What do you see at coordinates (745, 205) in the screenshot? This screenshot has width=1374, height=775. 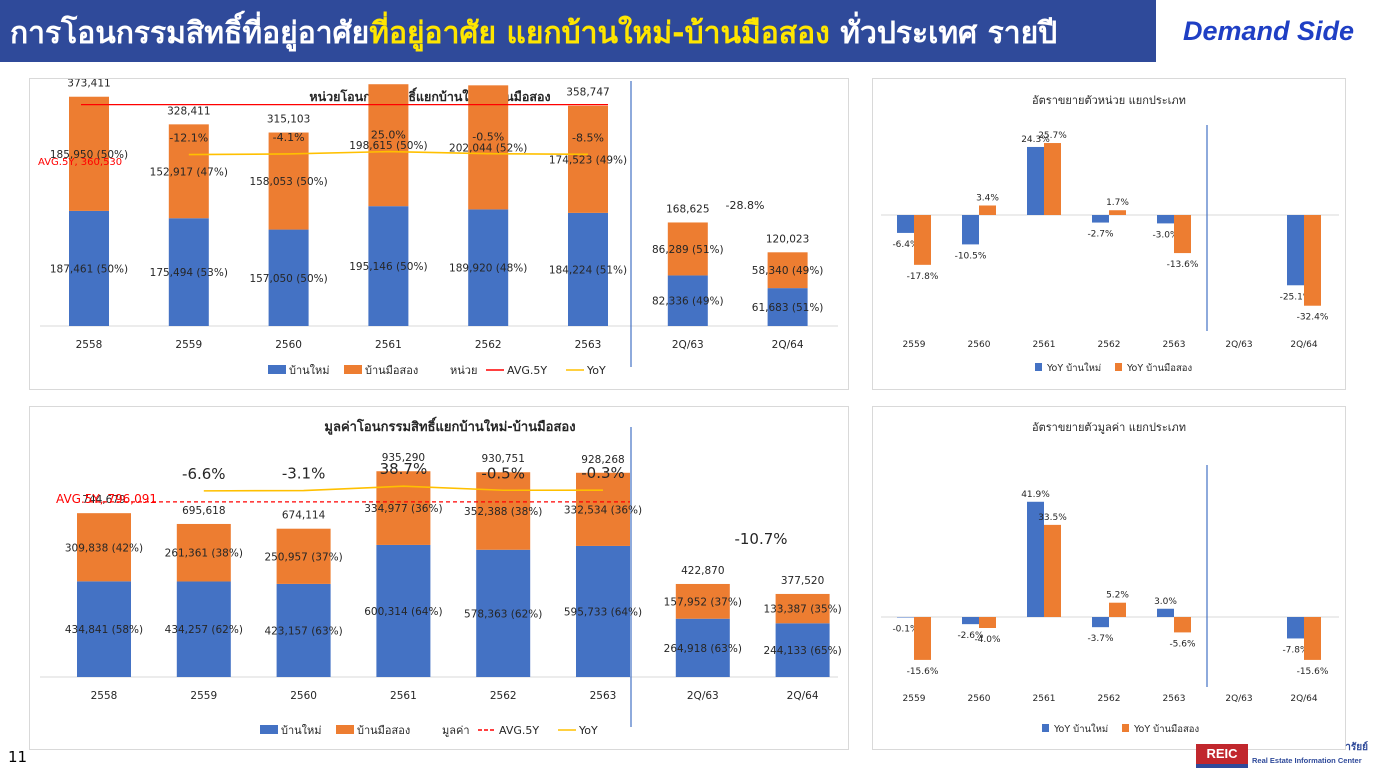 I see `quarter-change-label: -28.8%` at bounding box center [745, 205].